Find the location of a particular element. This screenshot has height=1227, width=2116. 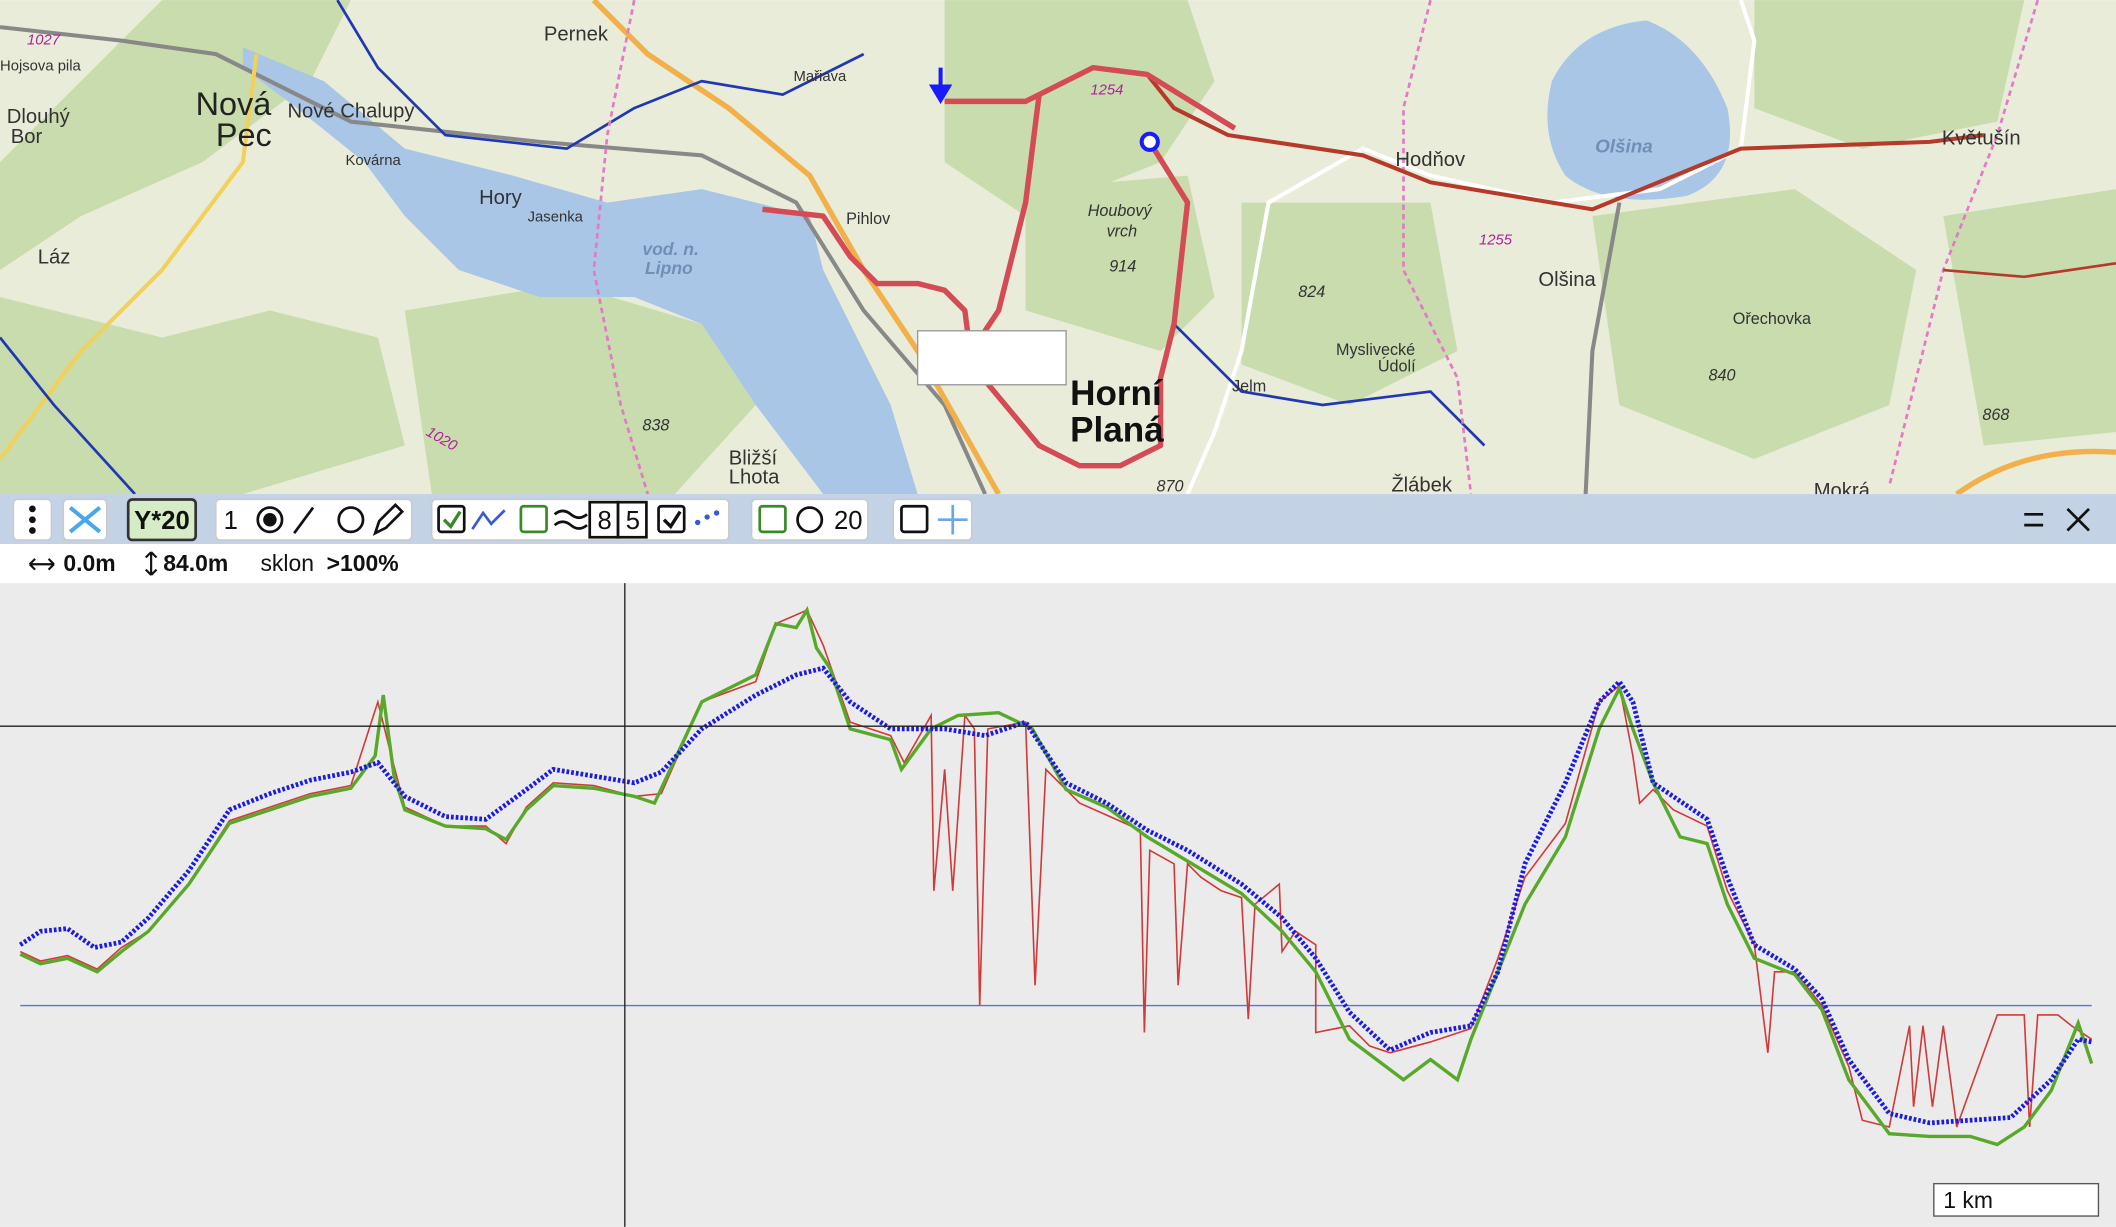

status-bar: 0.0m 84.0m sklon >100% is located at coordinates (1058, 564).